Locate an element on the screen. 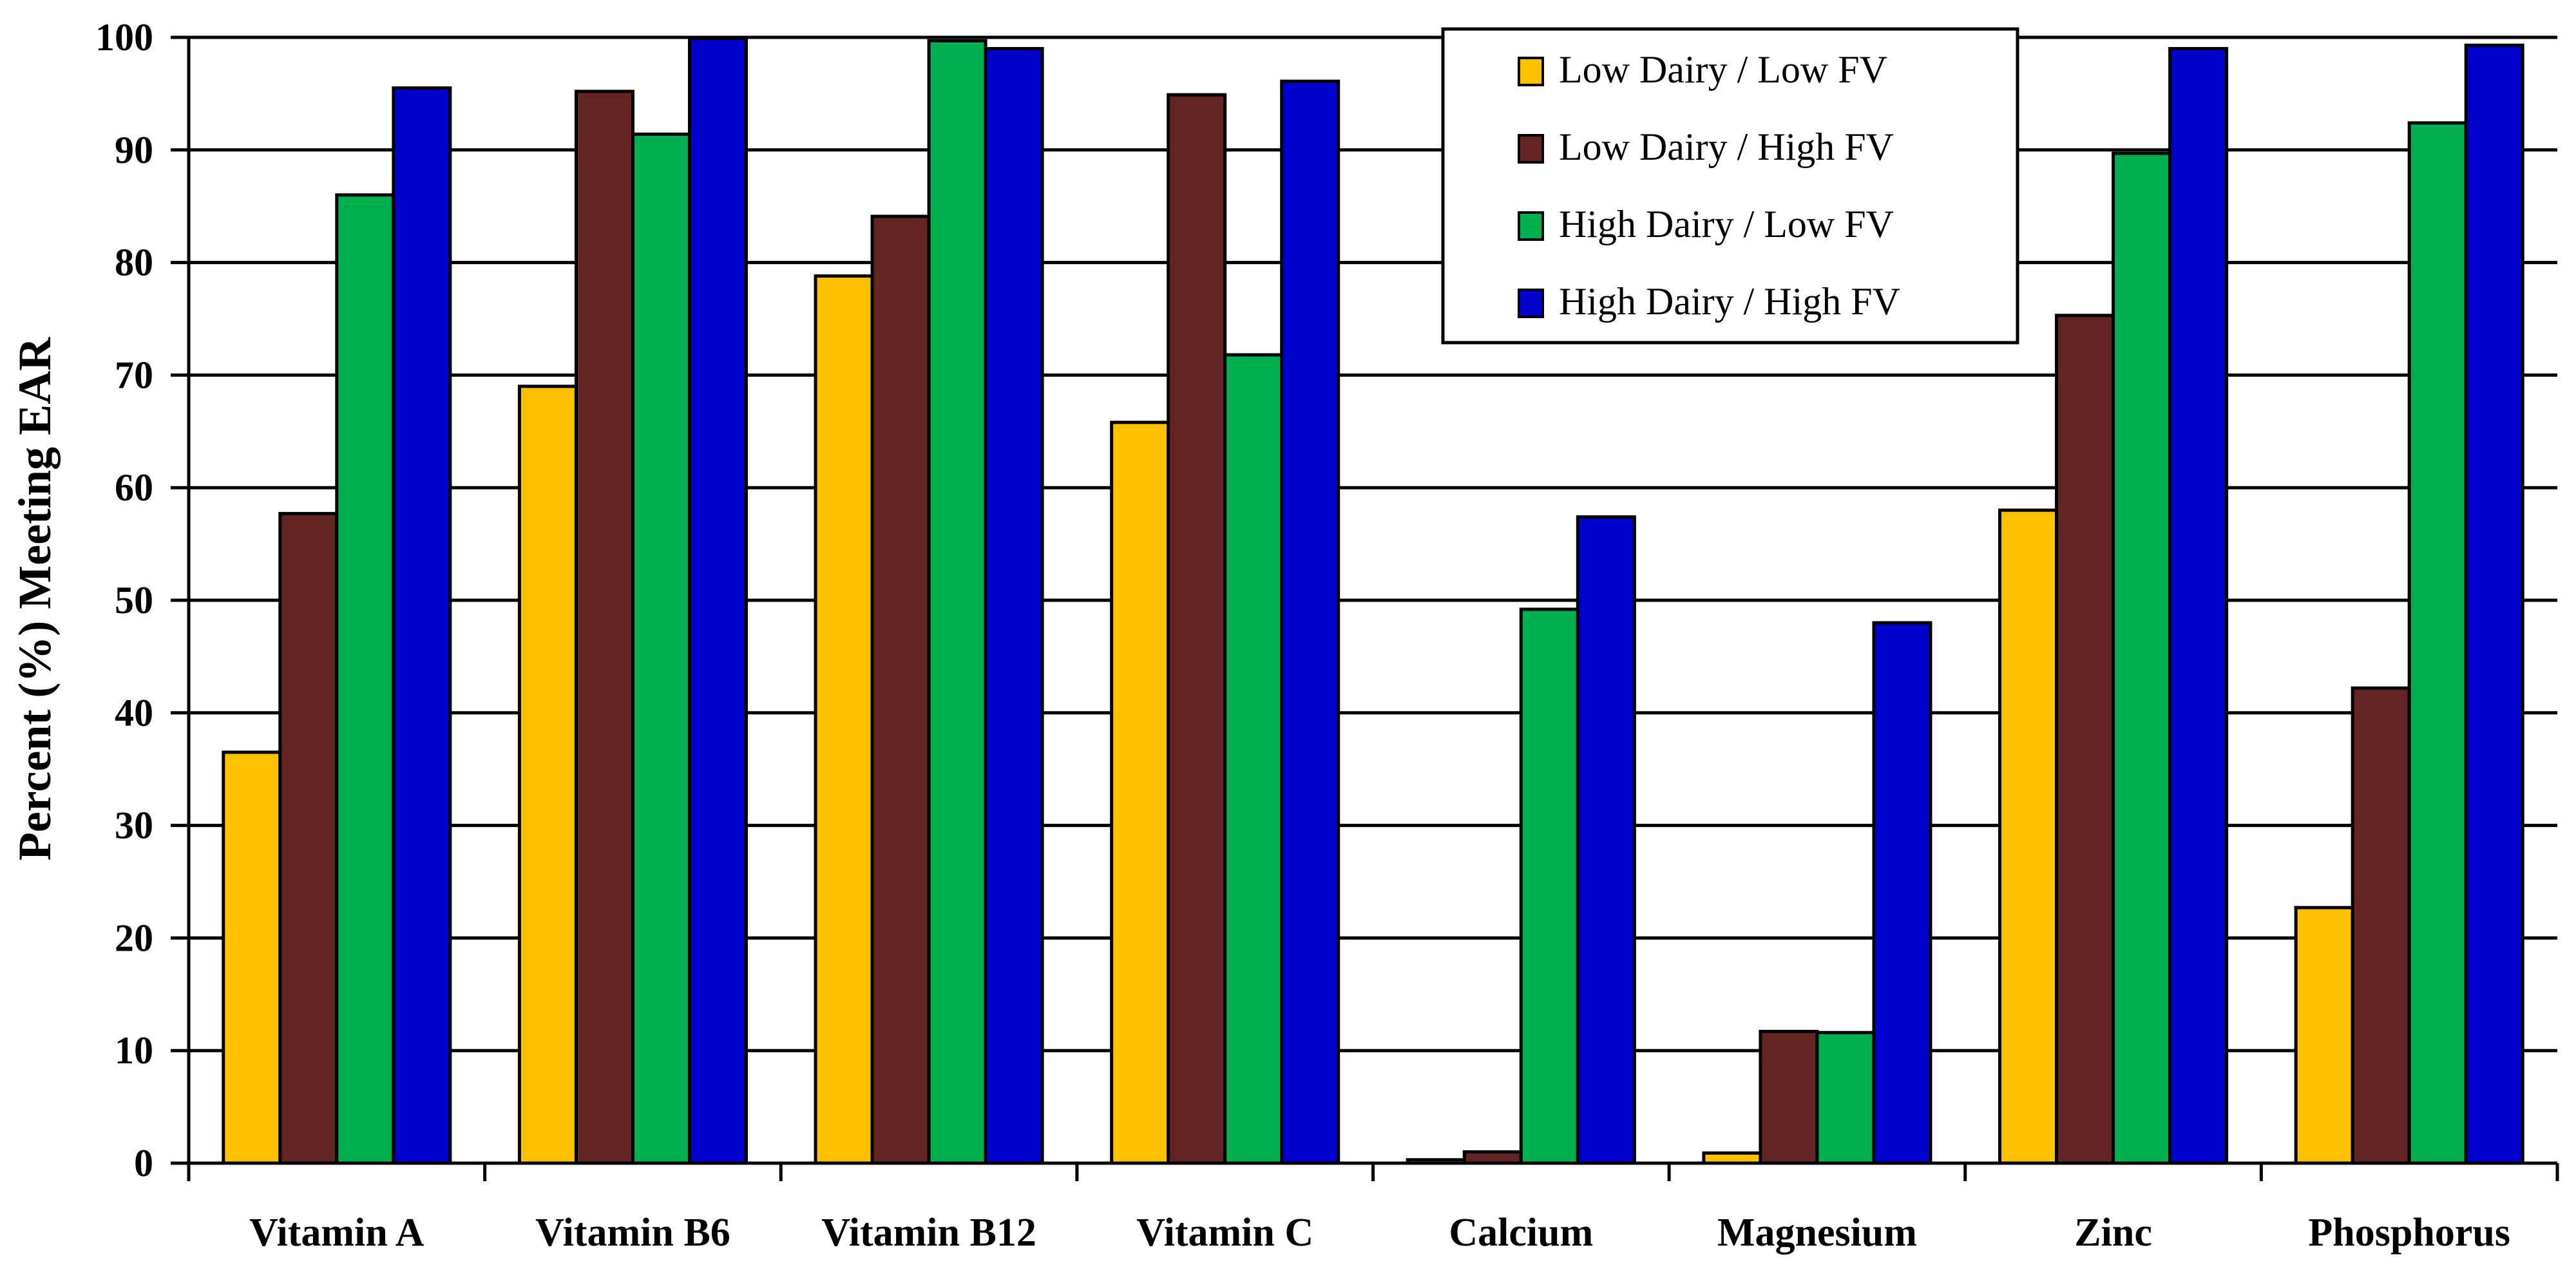  x-category-label: Vitamin B6 is located at coordinates (632, 1233).